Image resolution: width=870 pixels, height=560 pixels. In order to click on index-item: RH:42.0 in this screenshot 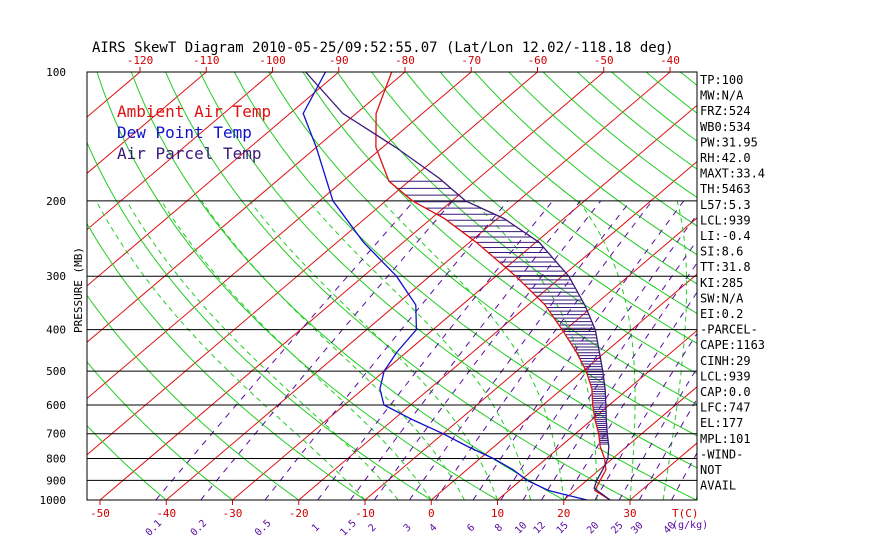, I will do `click(725, 158)`.